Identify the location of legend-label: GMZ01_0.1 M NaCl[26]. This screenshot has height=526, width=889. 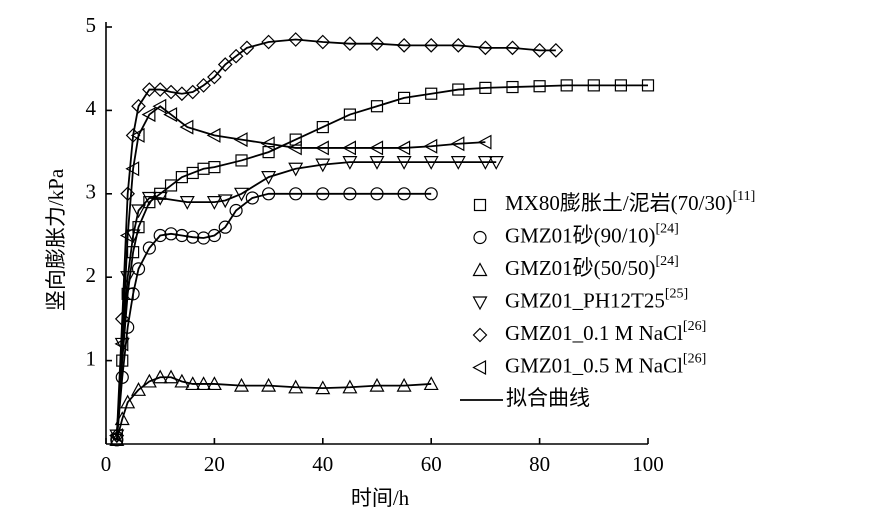
(605, 332).